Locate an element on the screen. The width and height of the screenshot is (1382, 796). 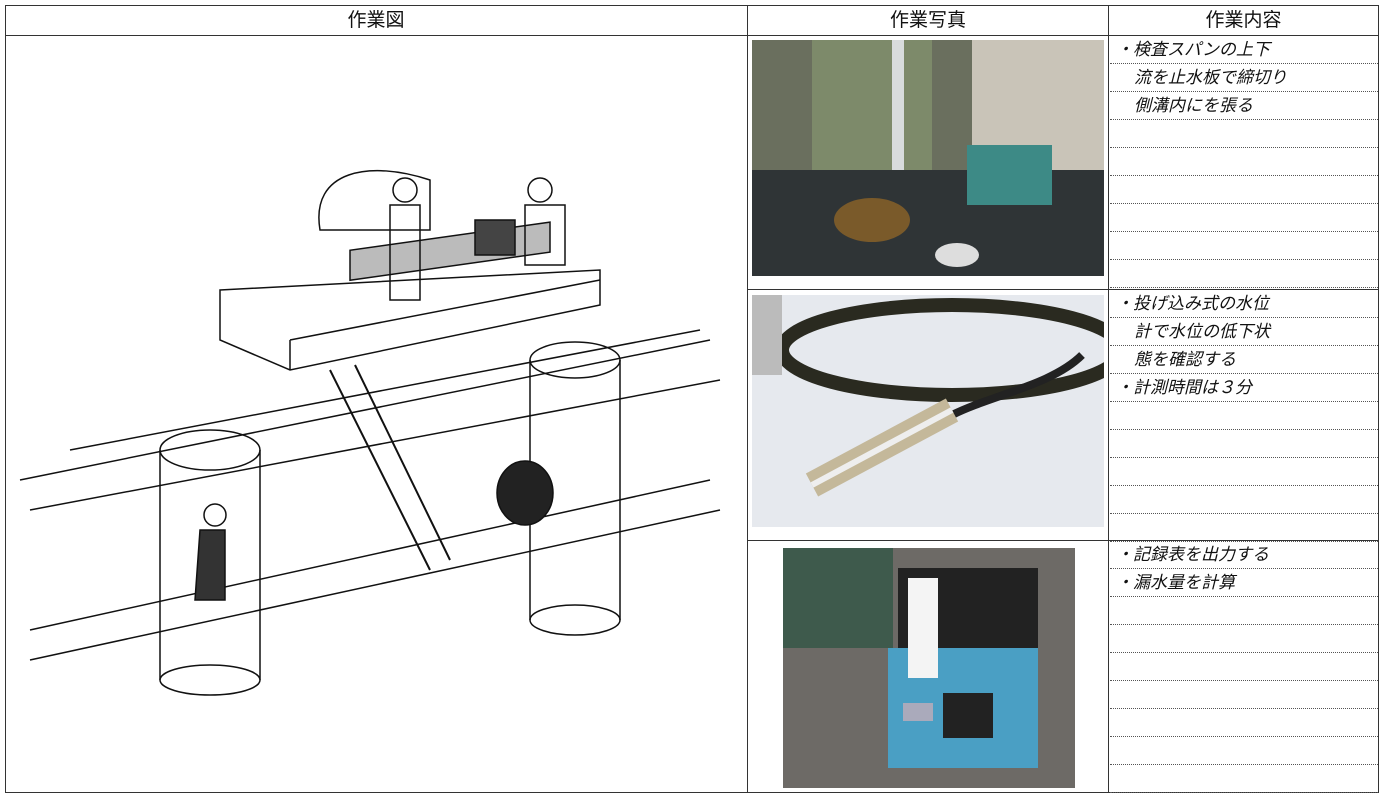
header-cell: 作業写真 is located at coordinates (927, 20).